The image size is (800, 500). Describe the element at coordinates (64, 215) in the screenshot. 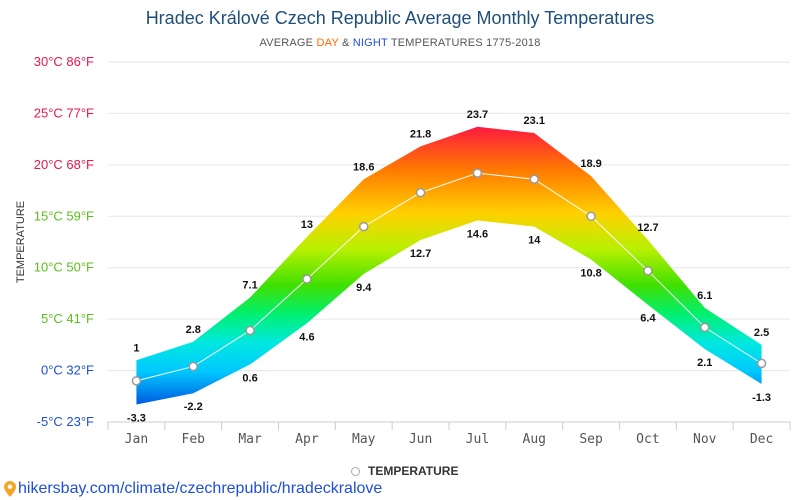

I see `y-tick-label: 15°C 59°F` at that location.